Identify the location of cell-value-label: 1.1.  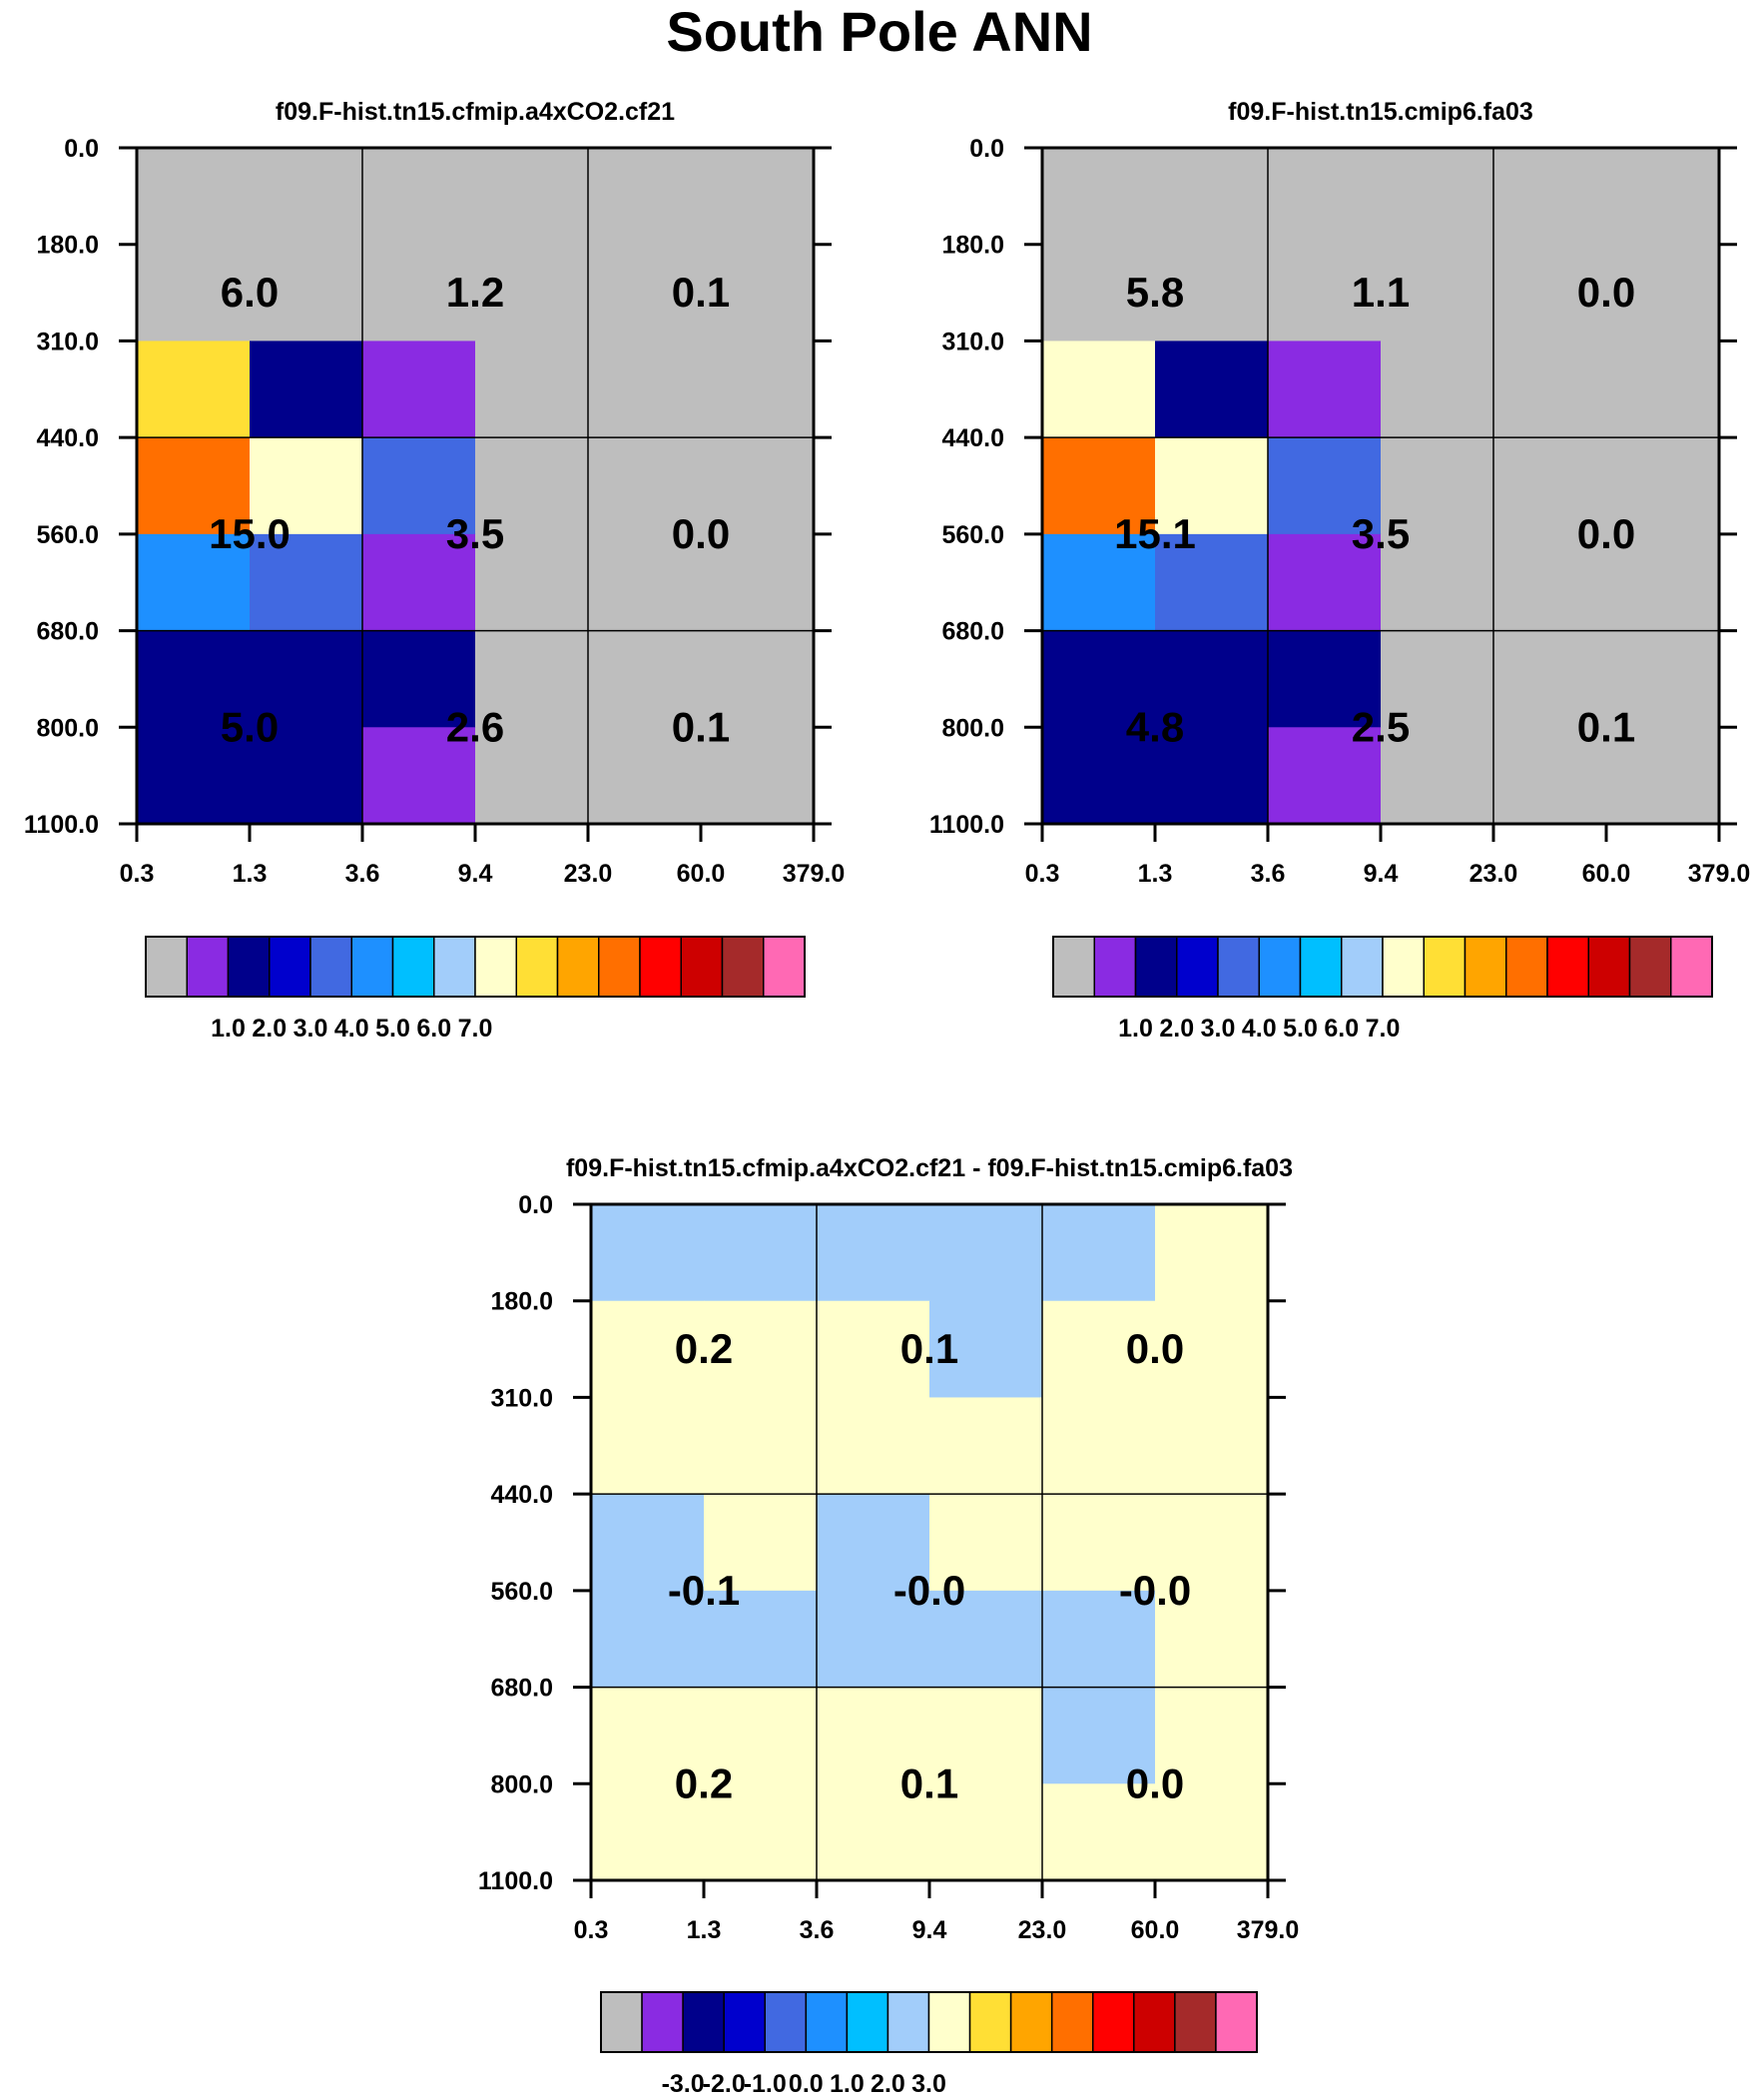
(1381, 292).